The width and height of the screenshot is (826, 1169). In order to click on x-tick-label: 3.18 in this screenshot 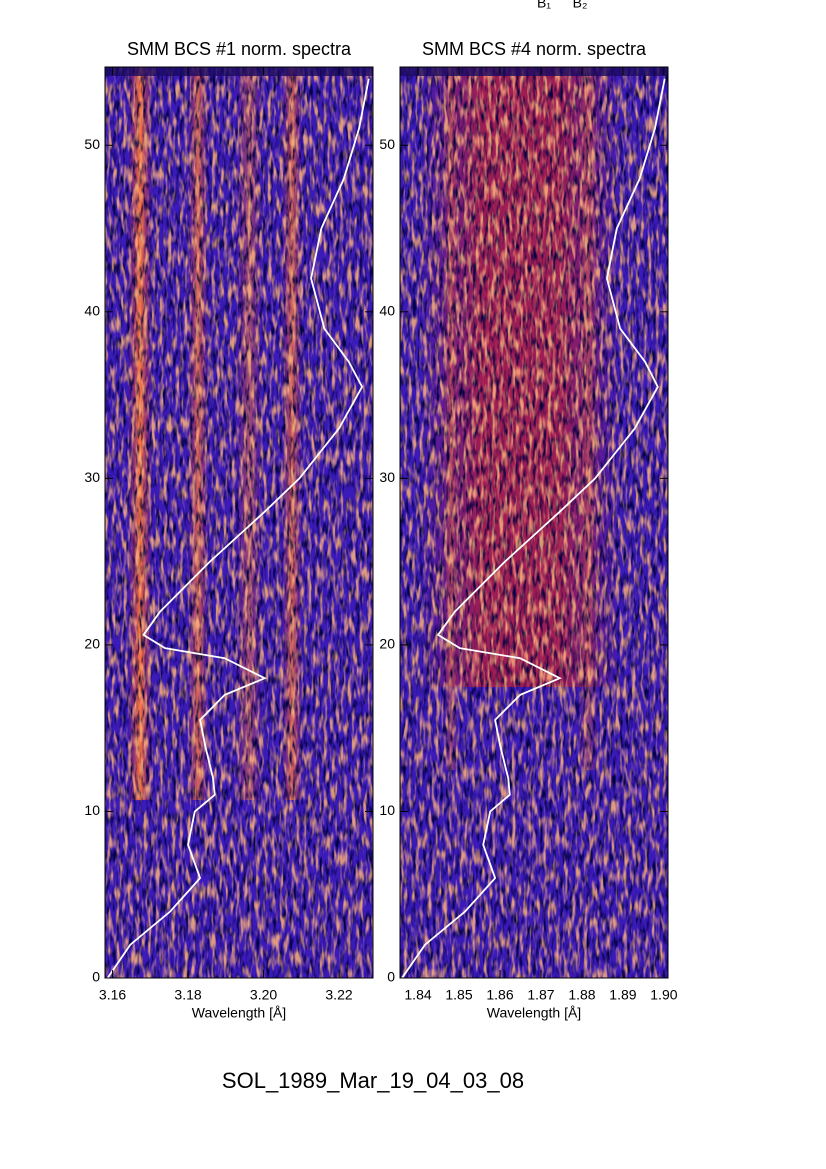, I will do `click(187, 995)`.